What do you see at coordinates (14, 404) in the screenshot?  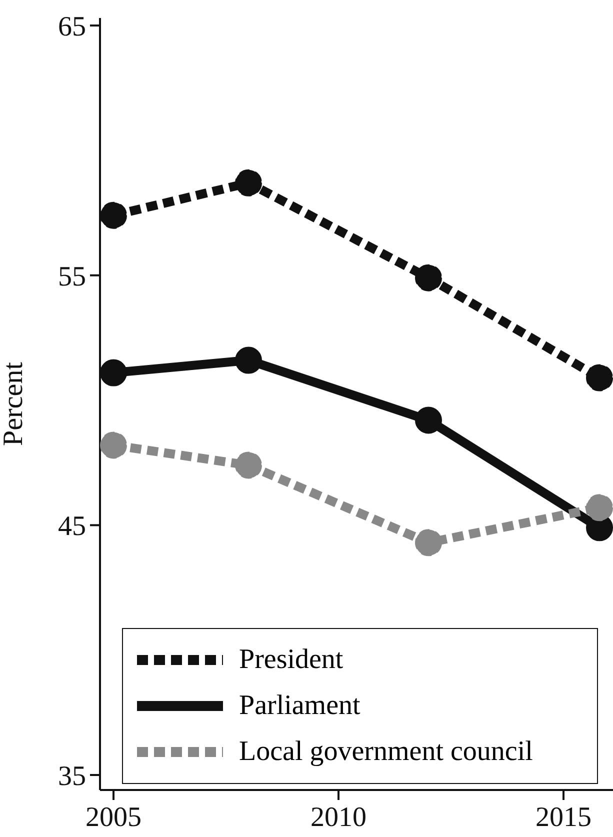 I see `y-axis-title: Percent` at bounding box center [14, 404].